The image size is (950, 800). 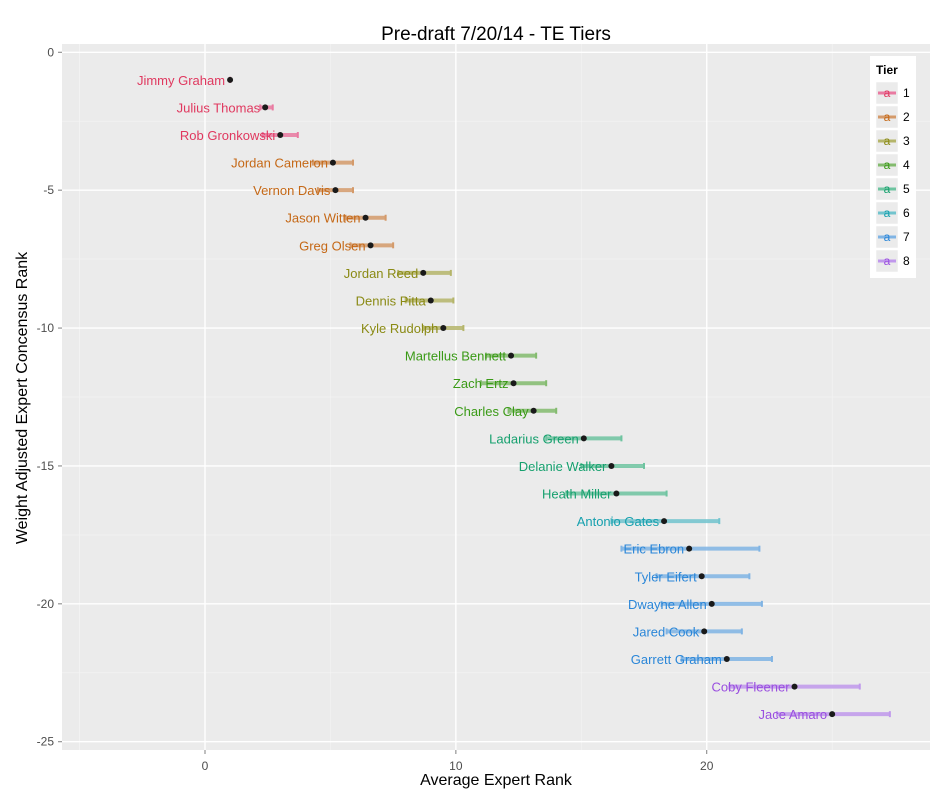 I want to click on player-row: Ladarius Green, so click(x=556, y=438).